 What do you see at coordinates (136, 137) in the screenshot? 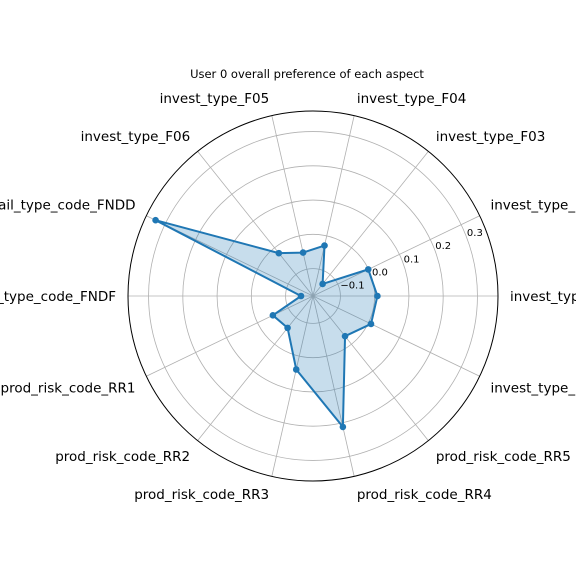
I see `category-label-5: invest_type_F06` at bounding box center [136, 137].